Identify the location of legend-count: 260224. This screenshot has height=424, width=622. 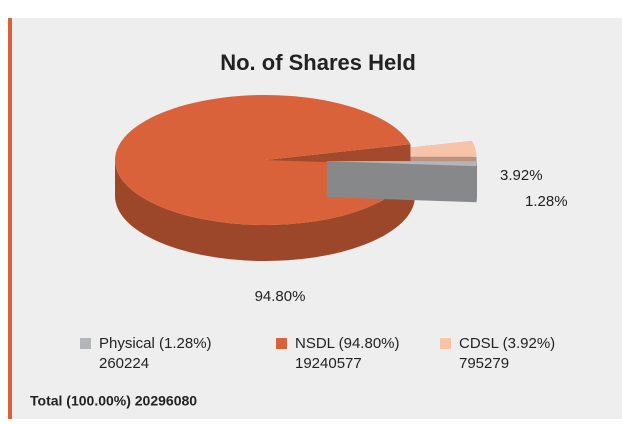
(124, 363).